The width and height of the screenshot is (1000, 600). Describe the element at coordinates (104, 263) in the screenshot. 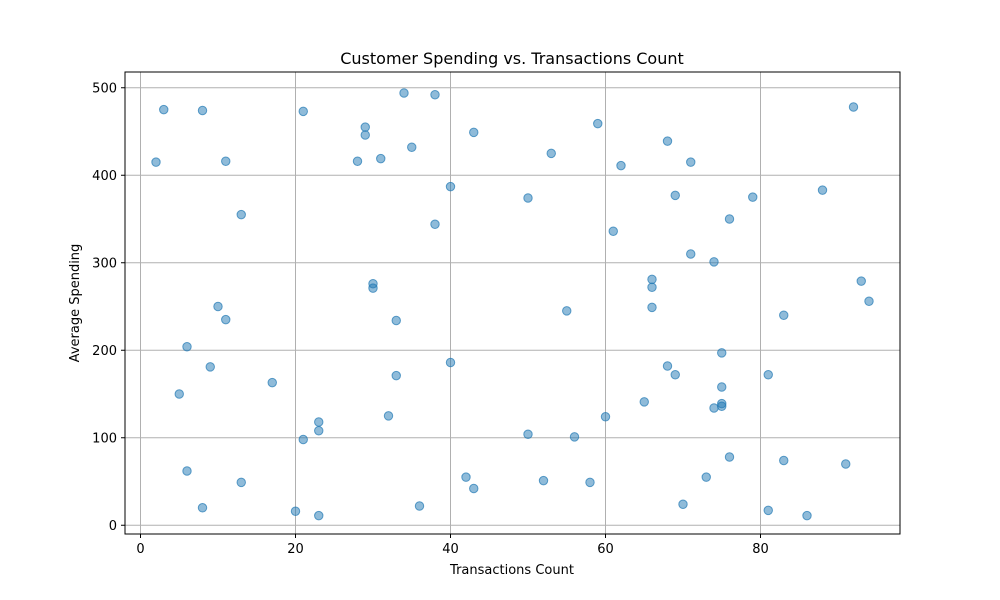

I see `y-tick-label: 300` at that location.